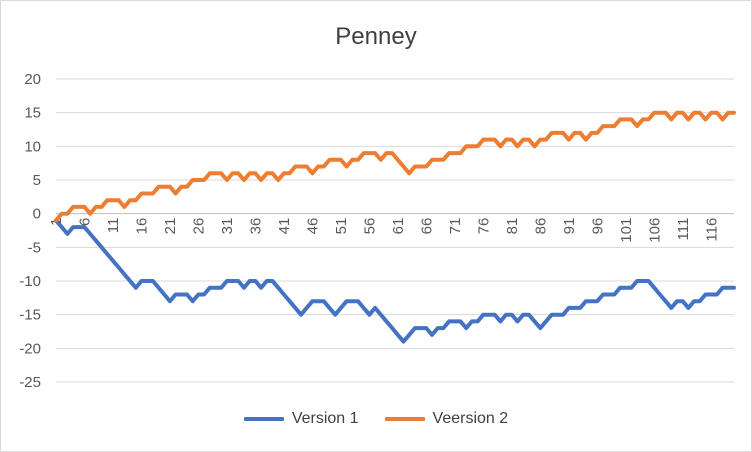 The height and width of the screenshot is (452, 752). Describe the element at coordinates (711, 230) in the screenshot. I see `x-tick-label: 116` at that location.